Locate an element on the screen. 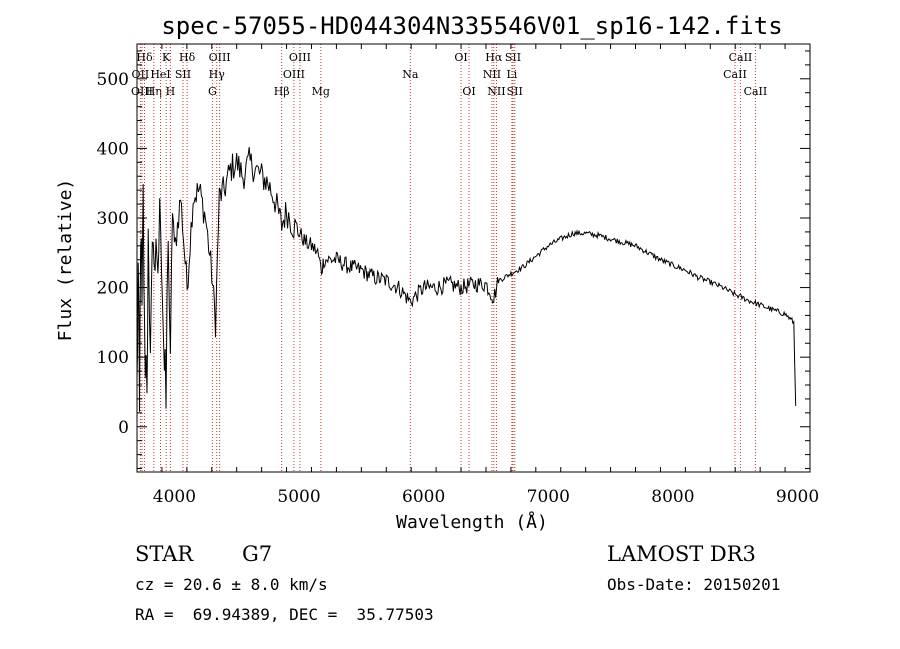  x-tick-label-6000: 6000 is located at coordinates (423, 497).